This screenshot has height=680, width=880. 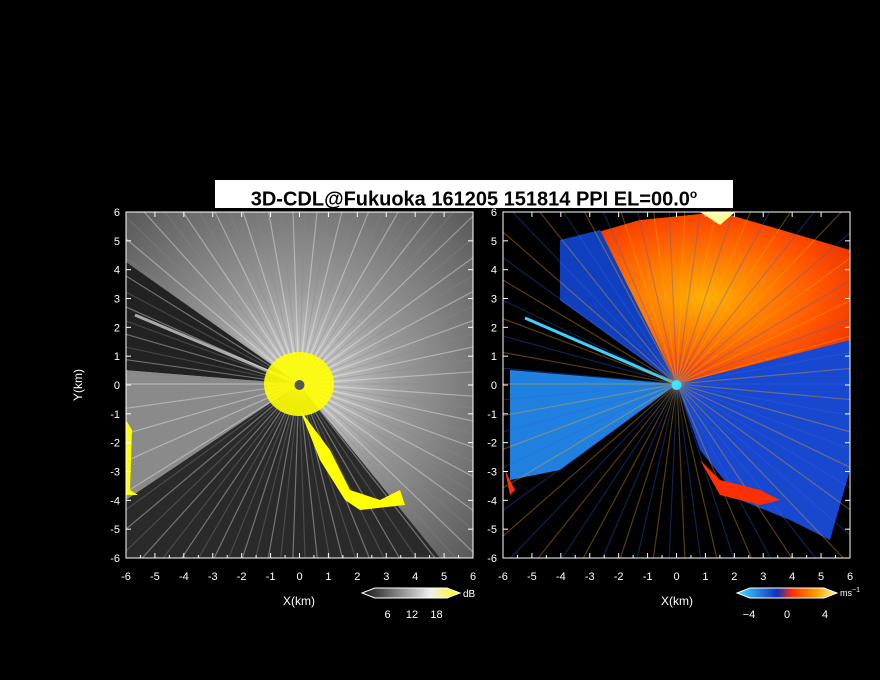 I want to click on velocity-ray, so click(x=601, y=351).